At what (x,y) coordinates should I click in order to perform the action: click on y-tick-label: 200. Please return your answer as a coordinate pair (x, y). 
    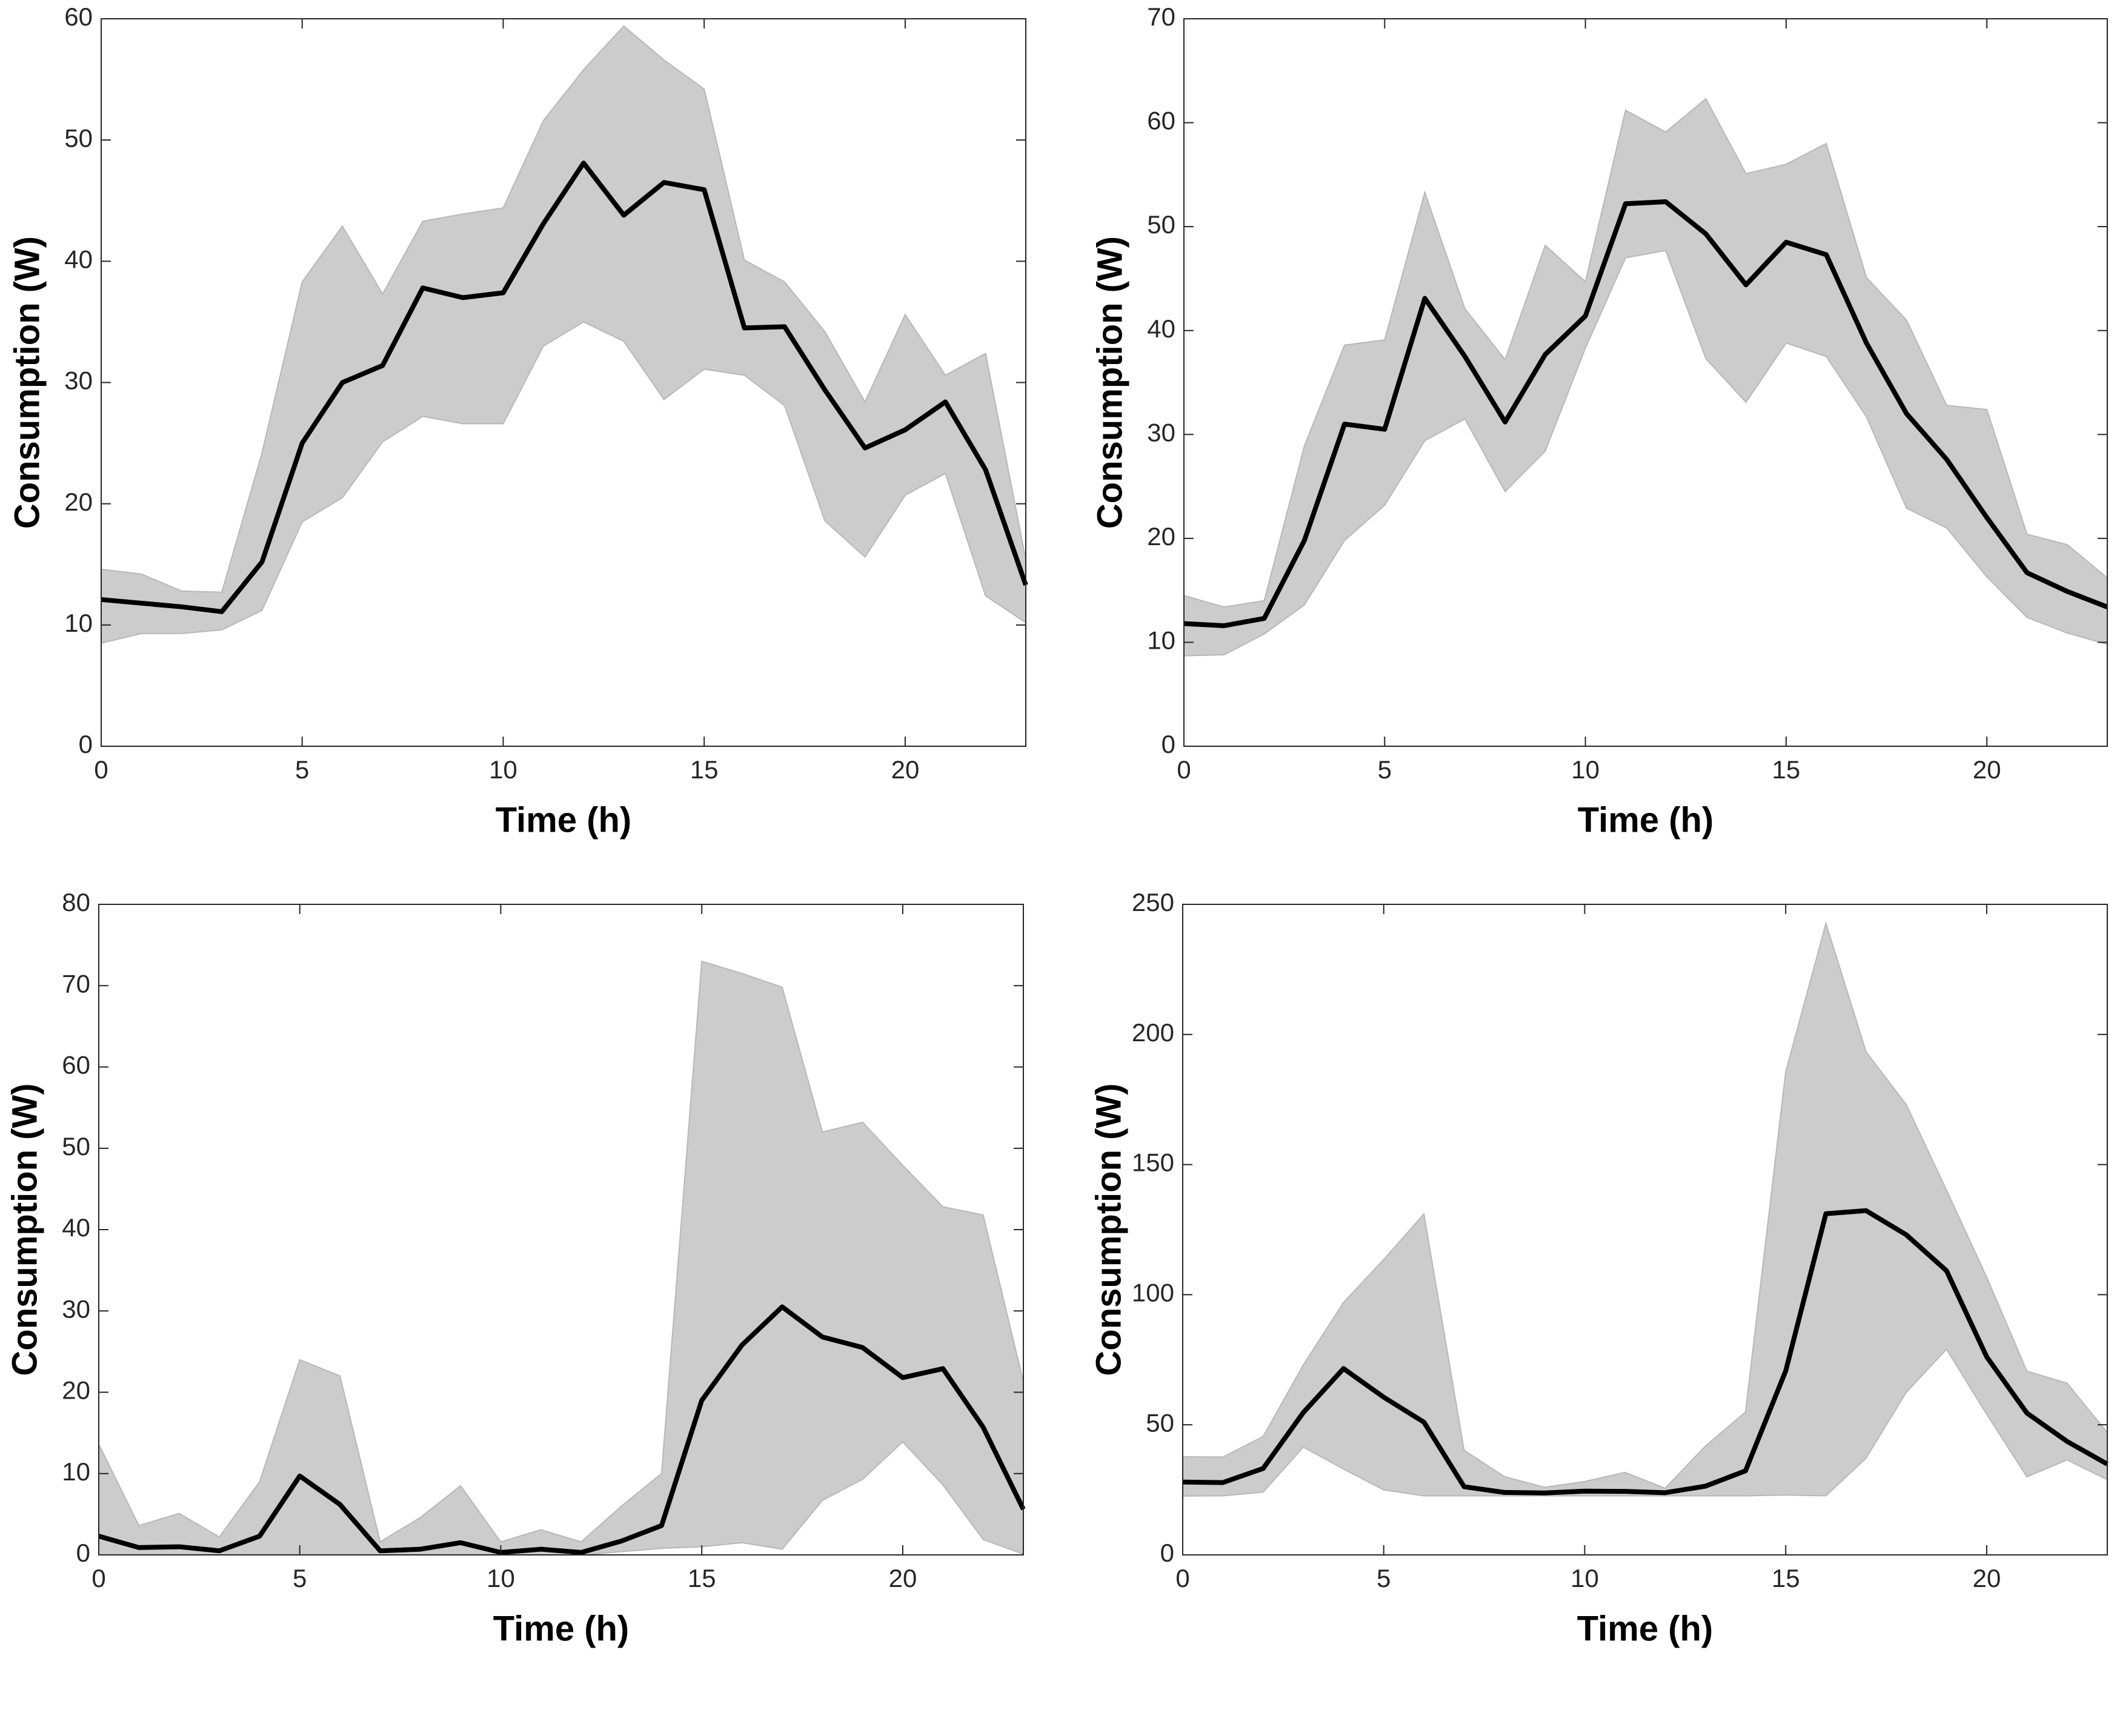
    Looking at the image, I should click on (1153, 1032).